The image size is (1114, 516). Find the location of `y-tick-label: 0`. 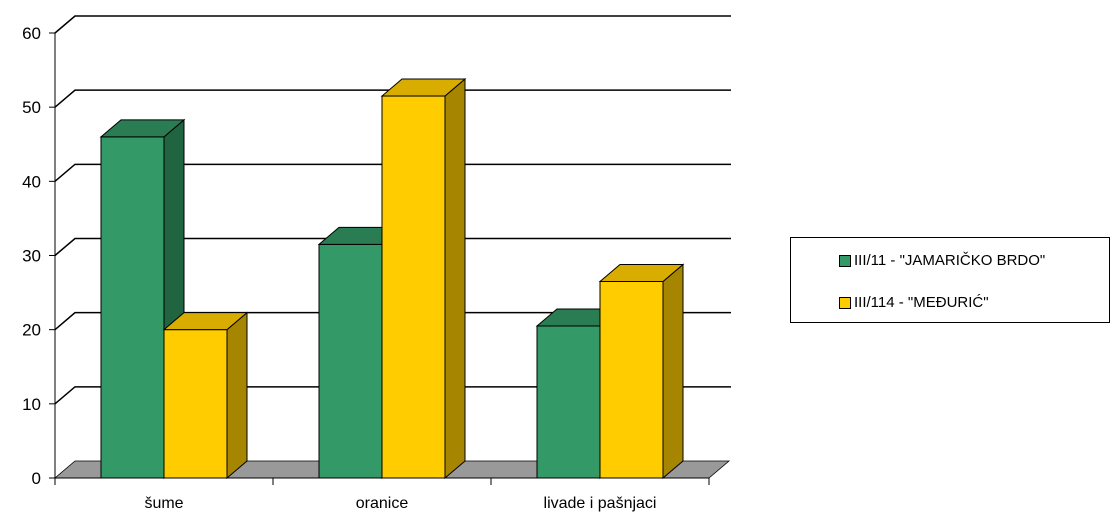

y-tick-label: 0 is located at coordinates (36, 478).